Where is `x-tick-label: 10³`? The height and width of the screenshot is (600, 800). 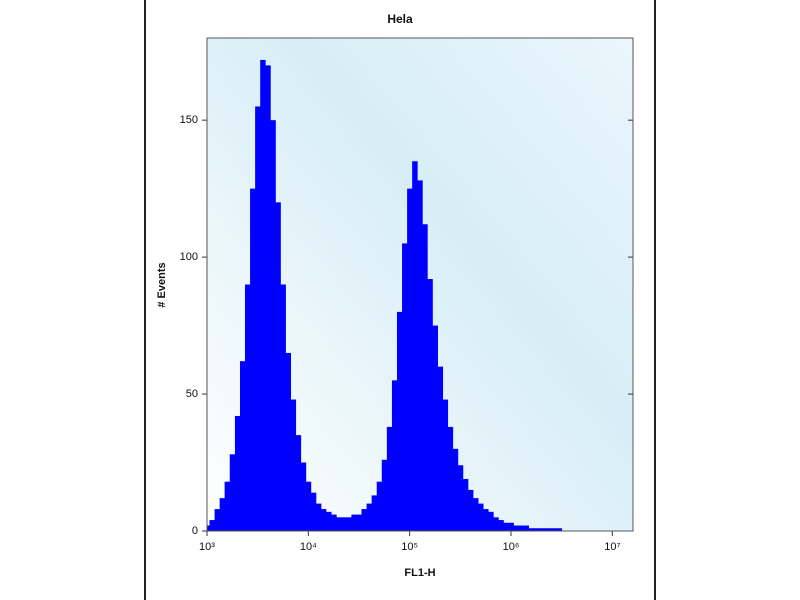
x-tick-label: 10³ is located at coordinates (207, 547).